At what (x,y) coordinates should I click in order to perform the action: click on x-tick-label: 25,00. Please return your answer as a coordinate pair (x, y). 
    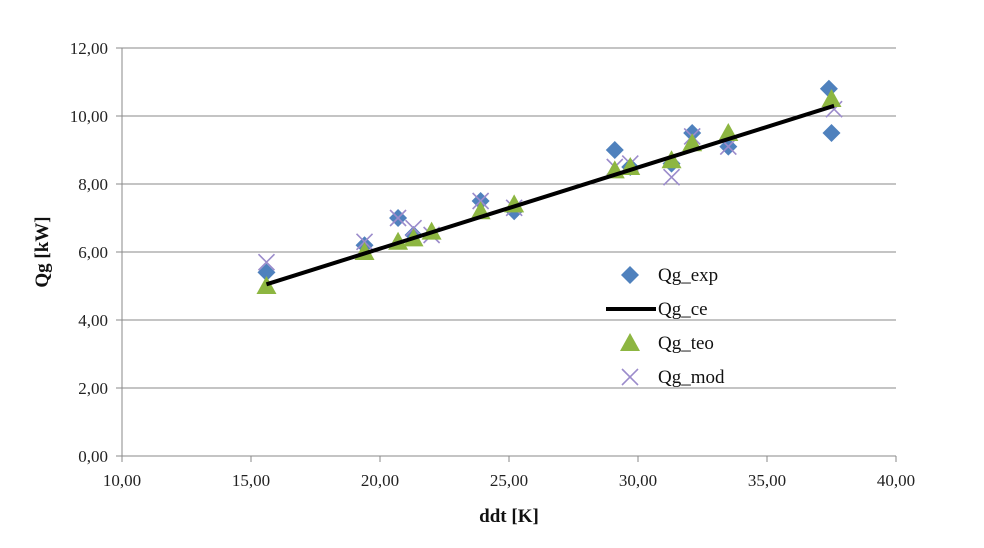
    Looking at the image, I should click on (509, 480).